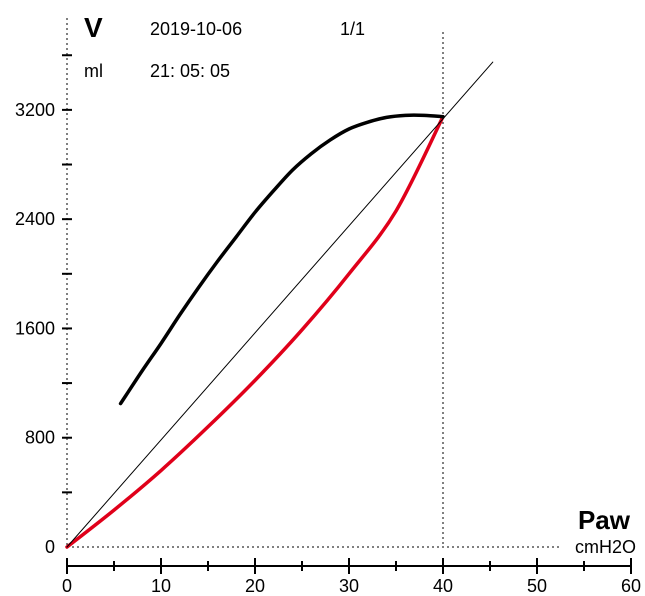 This screenshot has width=645, height=596. I want to click on y-axis-unit: ml, so click(93, 71).